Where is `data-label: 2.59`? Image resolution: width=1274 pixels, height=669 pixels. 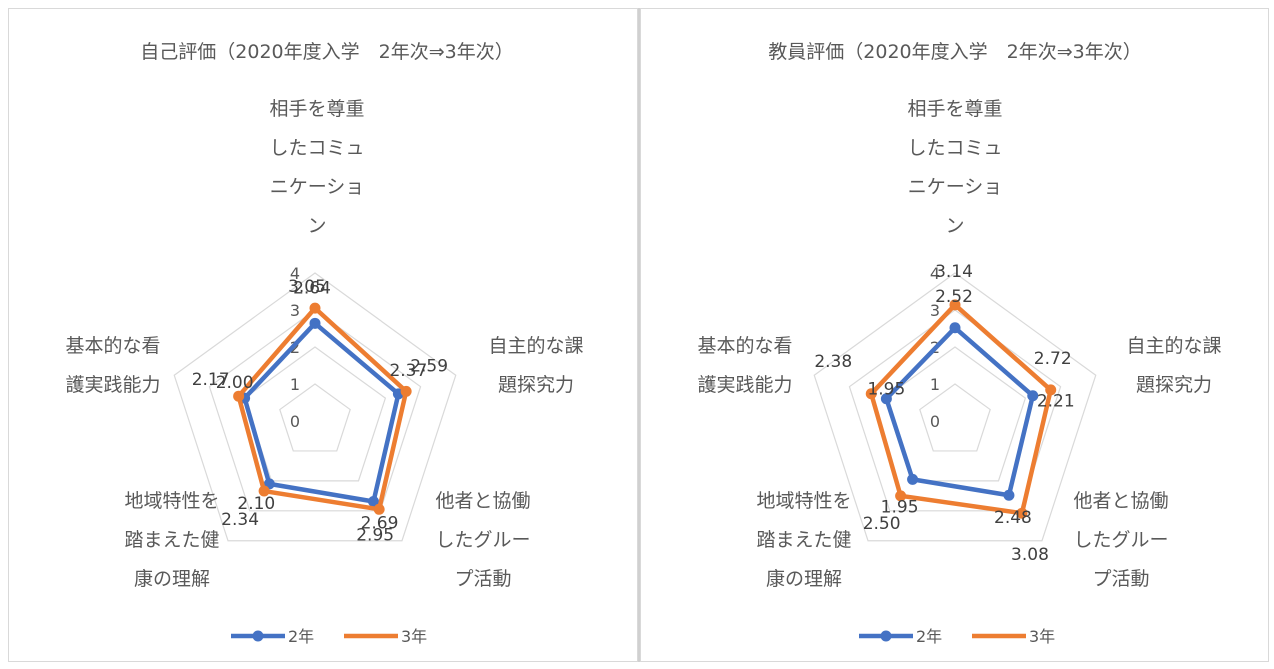 data-label: 2.59 is located at coordinates (429, 366).